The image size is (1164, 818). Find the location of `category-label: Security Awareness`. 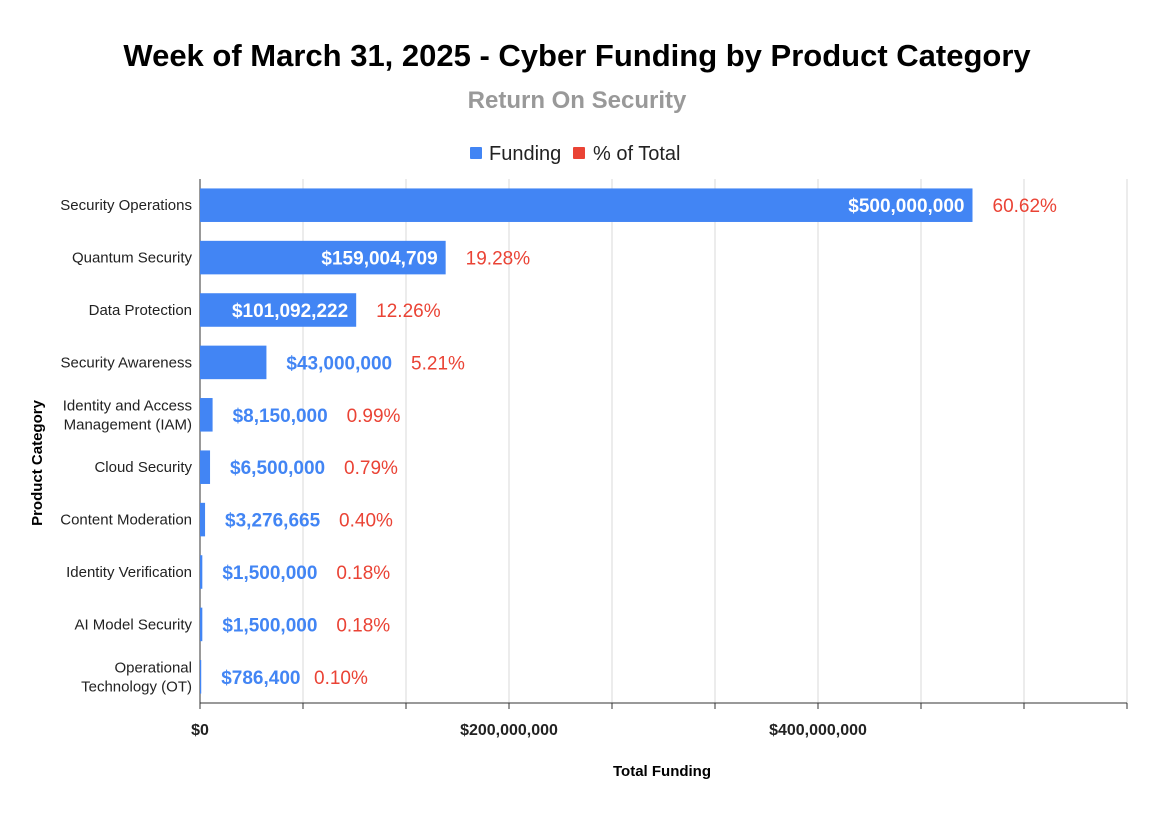

category-label: Security Awareness is located at coordinates (126, 362).